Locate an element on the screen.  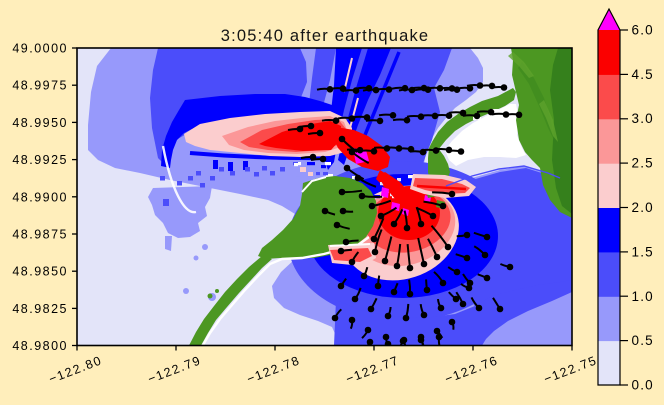
svg-text: 48.9925 is located at coordinates (40, 160).